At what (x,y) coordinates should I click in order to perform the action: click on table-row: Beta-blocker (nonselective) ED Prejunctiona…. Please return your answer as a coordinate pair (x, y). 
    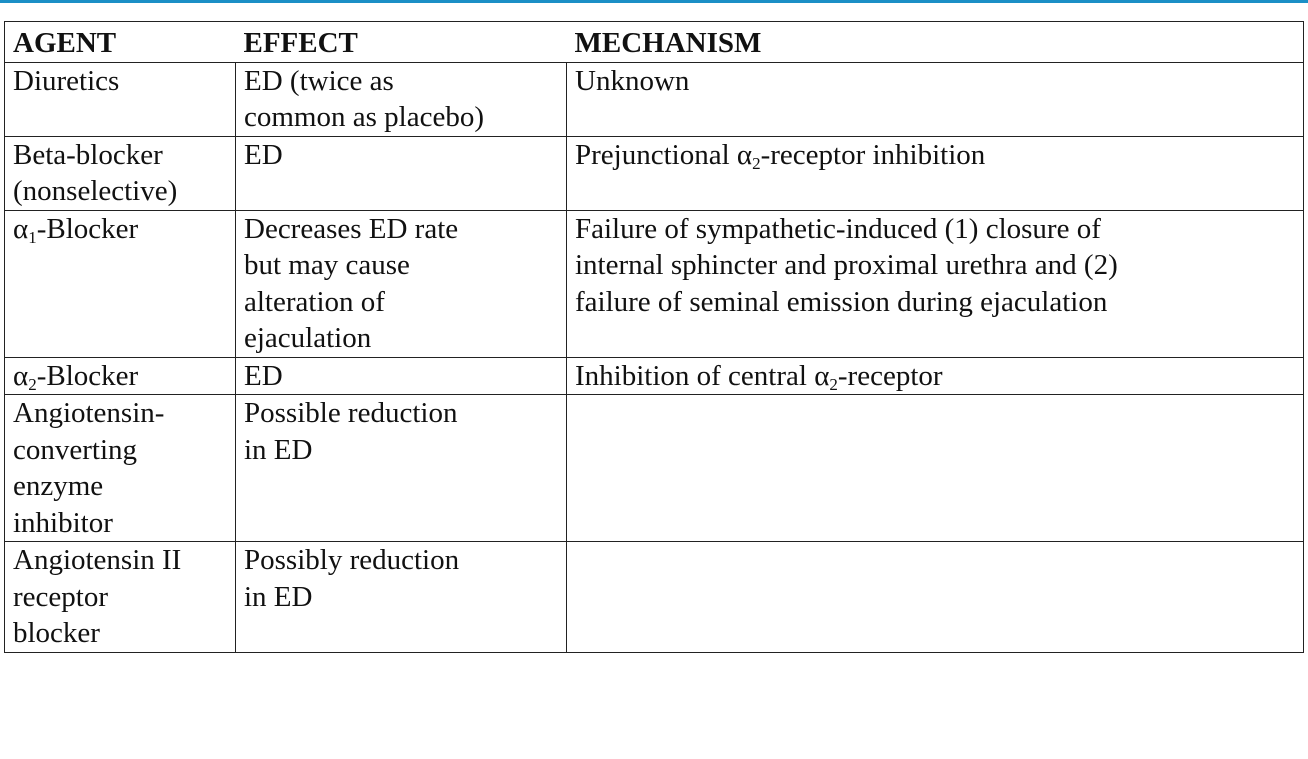
    Looking at the image, I should click on (654, 173).